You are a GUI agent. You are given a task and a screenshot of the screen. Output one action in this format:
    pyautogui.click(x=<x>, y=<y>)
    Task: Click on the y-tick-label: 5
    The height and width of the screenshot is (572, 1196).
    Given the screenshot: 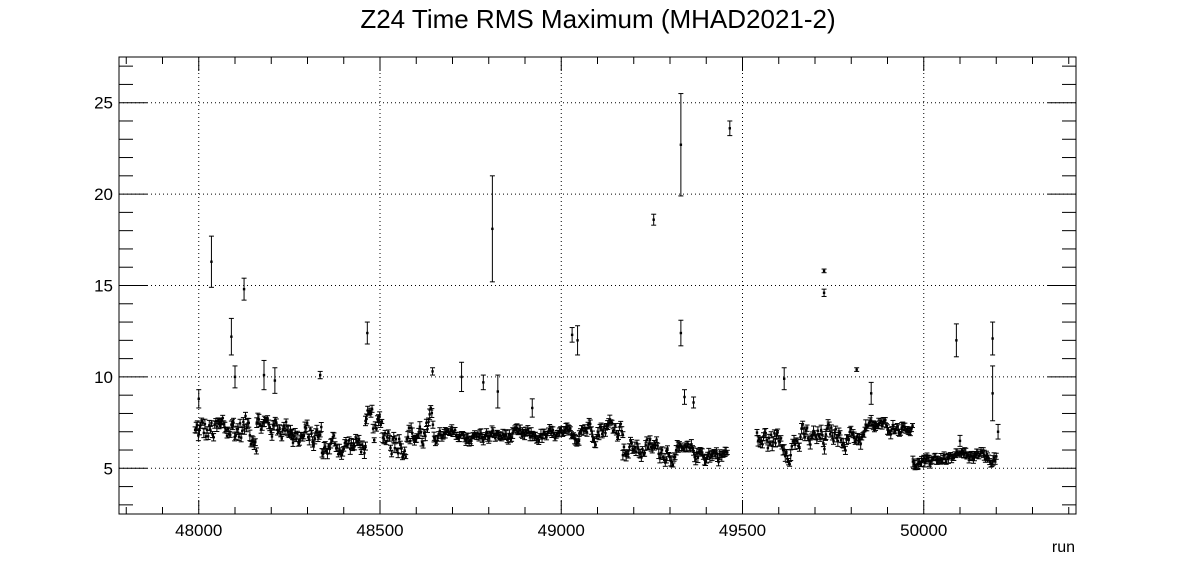 What is the action you would take?
    pyautogui.click(x=108, y=468)
    